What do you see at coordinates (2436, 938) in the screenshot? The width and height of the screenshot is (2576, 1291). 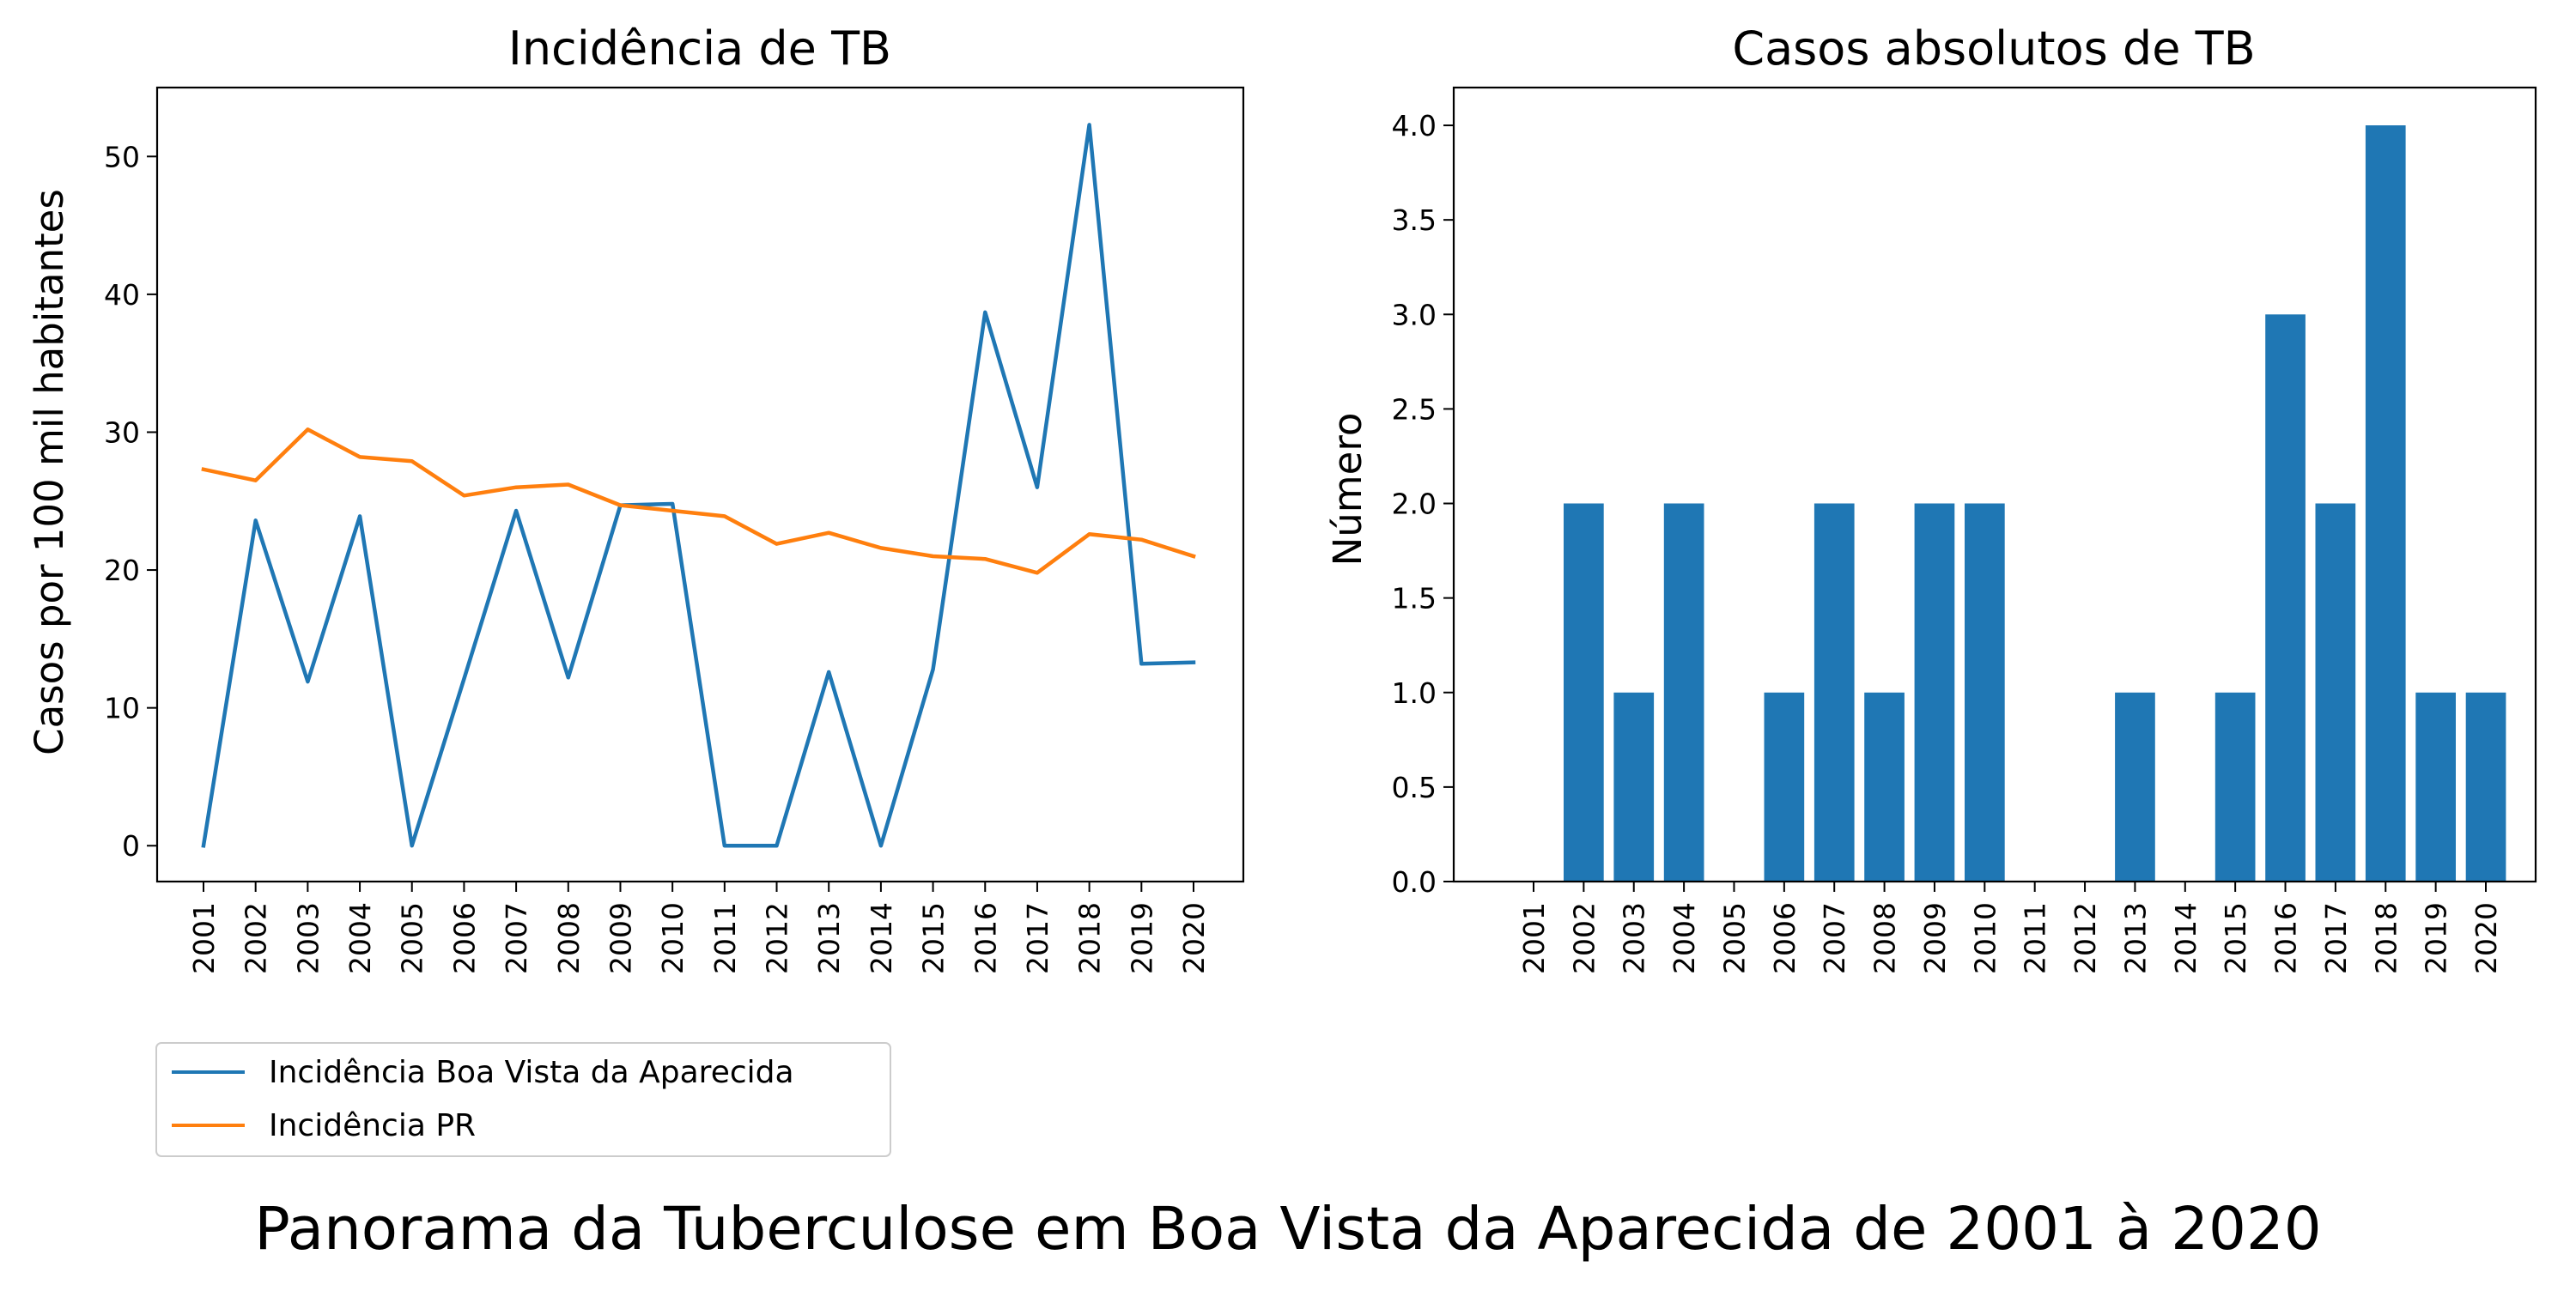 I see `bar-chart-xtick-label: 2019` at bounding box center [2436, 938].